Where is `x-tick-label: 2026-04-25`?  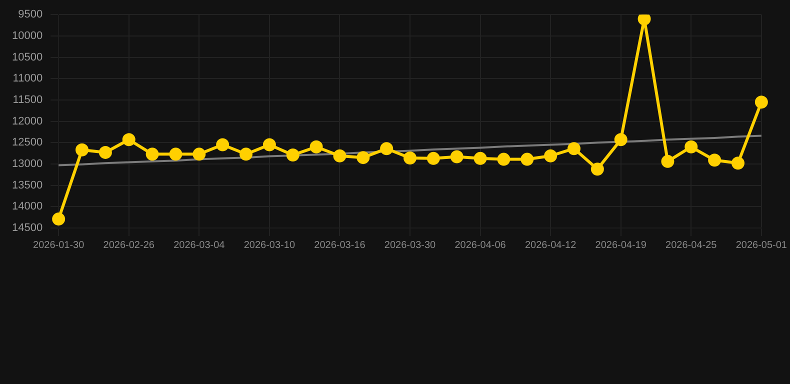 x-tick-label: 2026-04-25 is located at coordinates (692, 245).